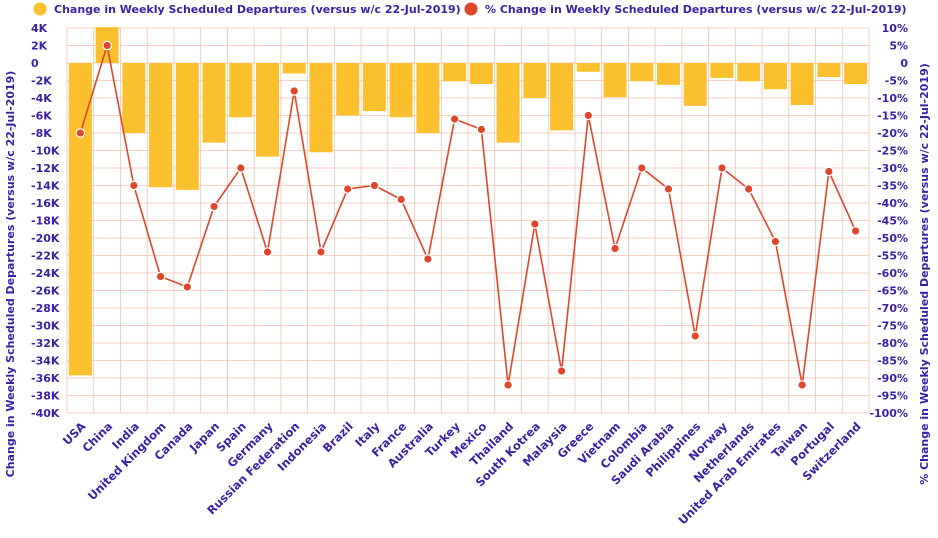  I want to click on left-tick-label: -34K, so click(45, 361).